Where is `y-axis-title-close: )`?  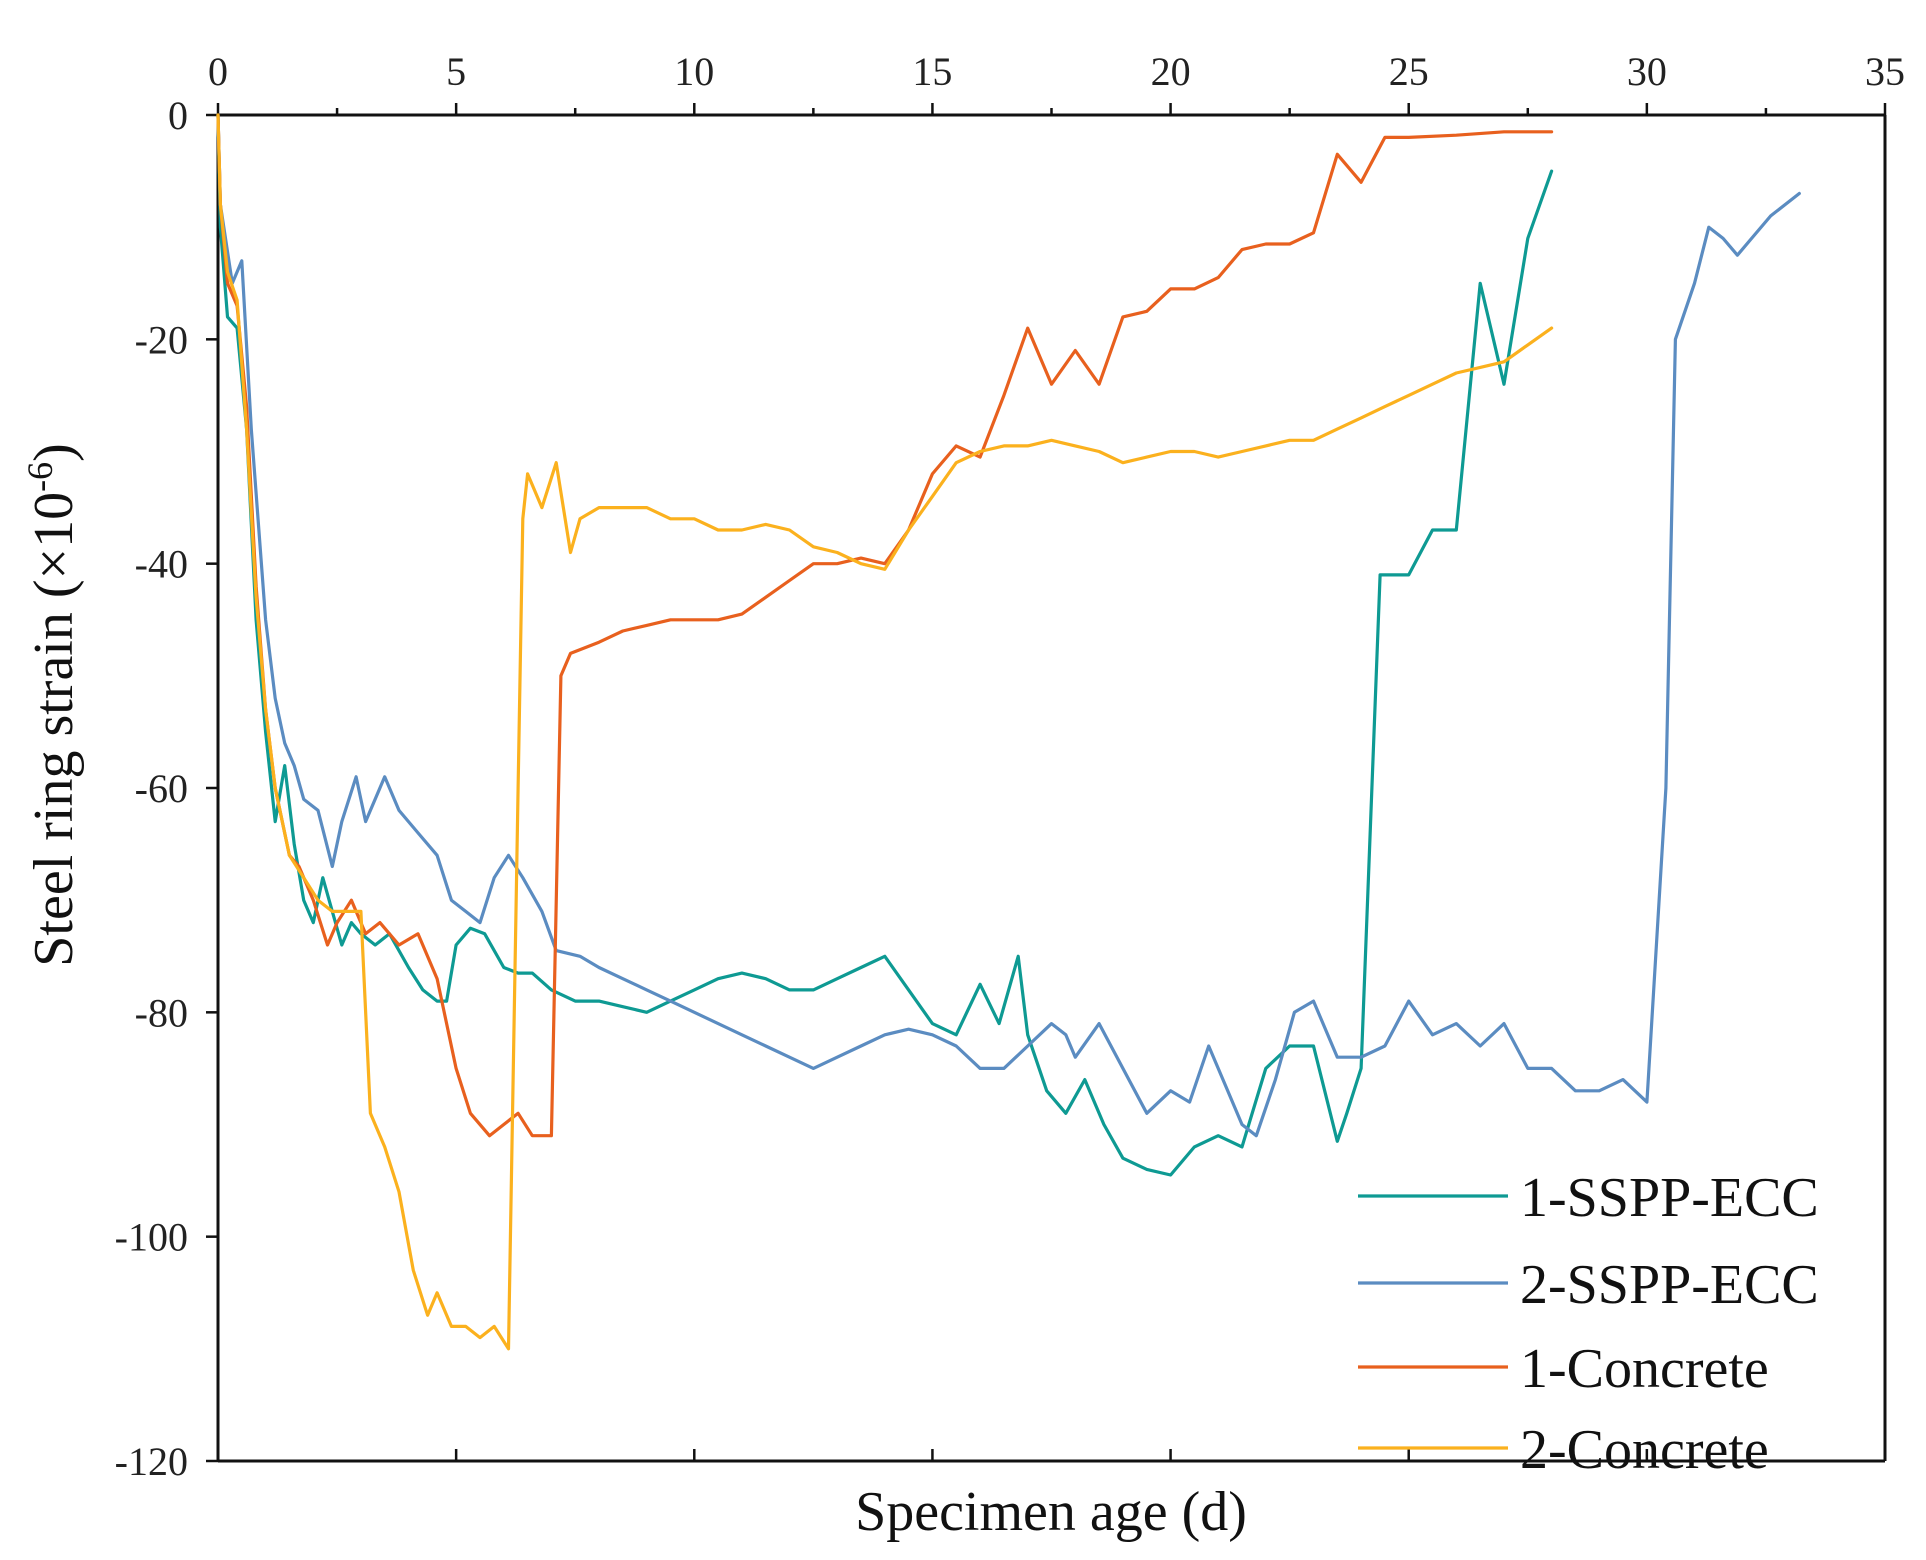
y-axis-title-close: ) is located at coordinates (54, 452).